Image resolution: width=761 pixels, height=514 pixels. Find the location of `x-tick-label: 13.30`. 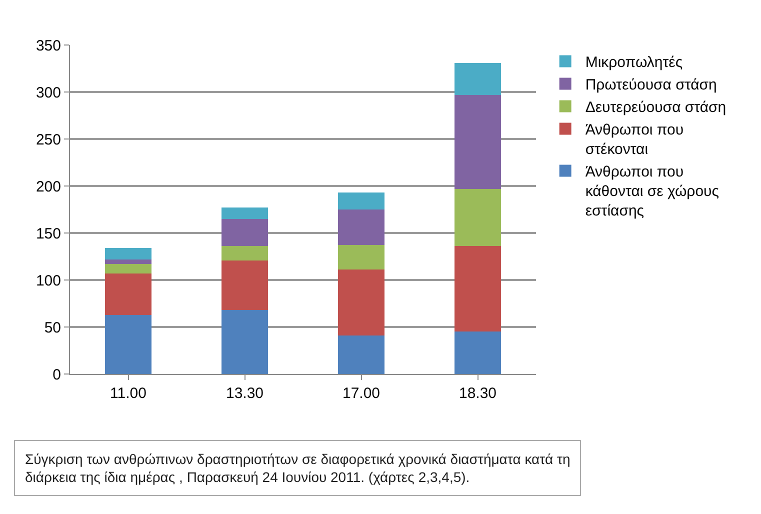

x-tick-label: 13.30 is located at coordinates (245, 393).